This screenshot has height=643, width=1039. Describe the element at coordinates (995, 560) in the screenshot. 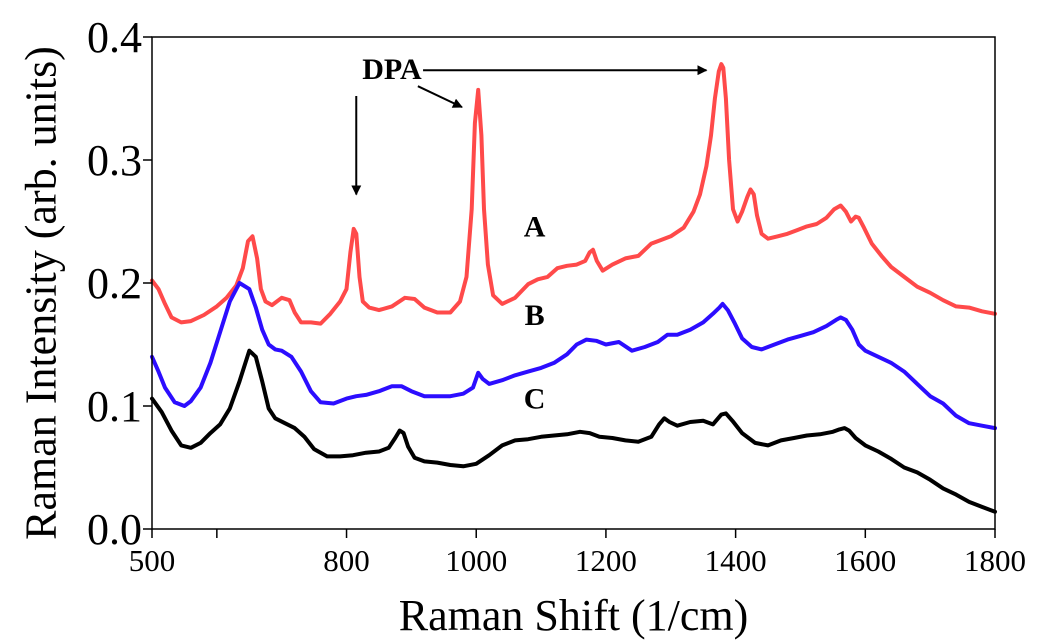

I see `x-tick-label: 1800` at that location.